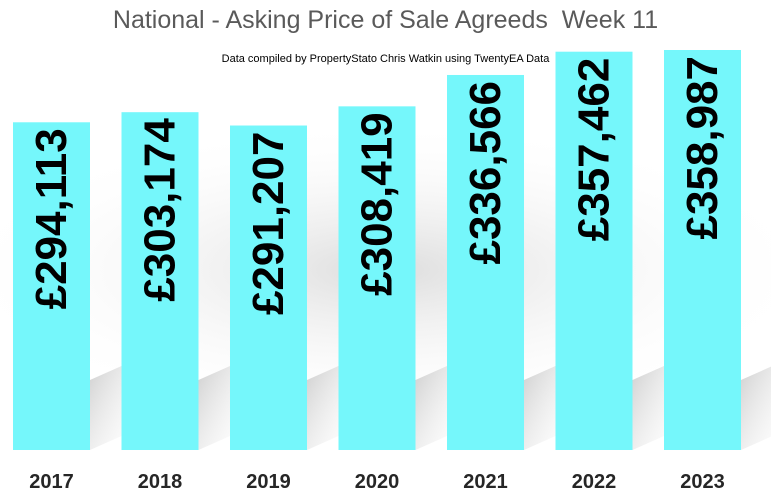 This screenshot has width=771, height=502. What do you see at coordinates (160, 210) in the screenshot?
I see `data-label-2018: £303,174` at bounding box center [160, 210].